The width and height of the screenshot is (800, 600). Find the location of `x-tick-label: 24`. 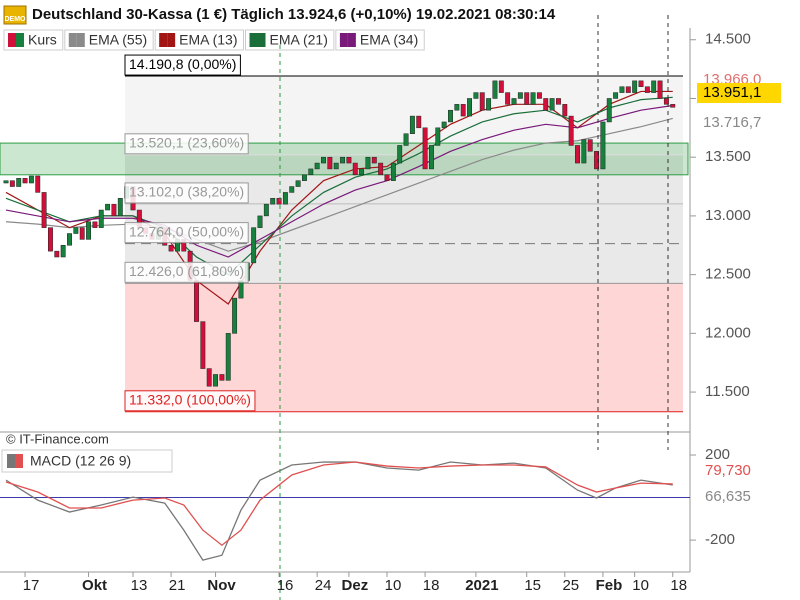

x-tick-label: 24 is located at coordinates (323, 585).